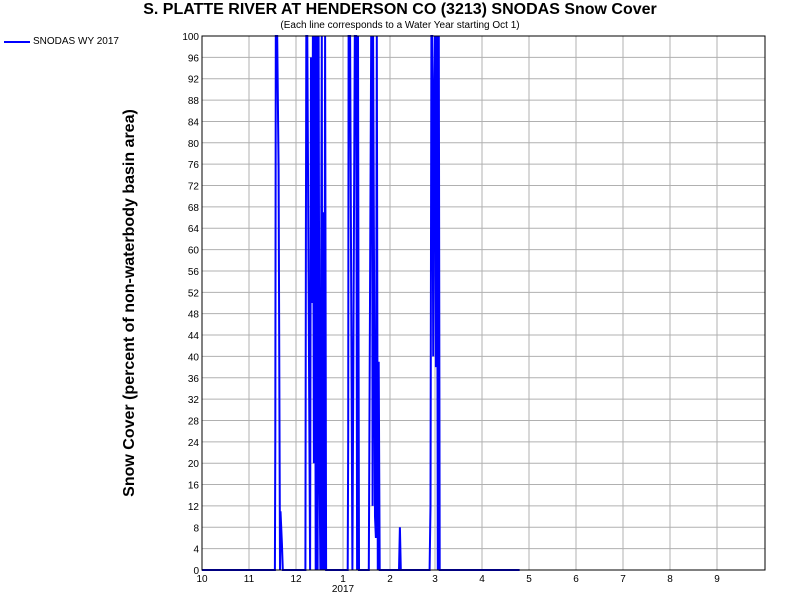 The width and height of the screenshot is (800, 600). What do you see at coordinates (576, 579) in the screenshot?
I see `x-tick-label: 6` at bounding box center [576, 579].